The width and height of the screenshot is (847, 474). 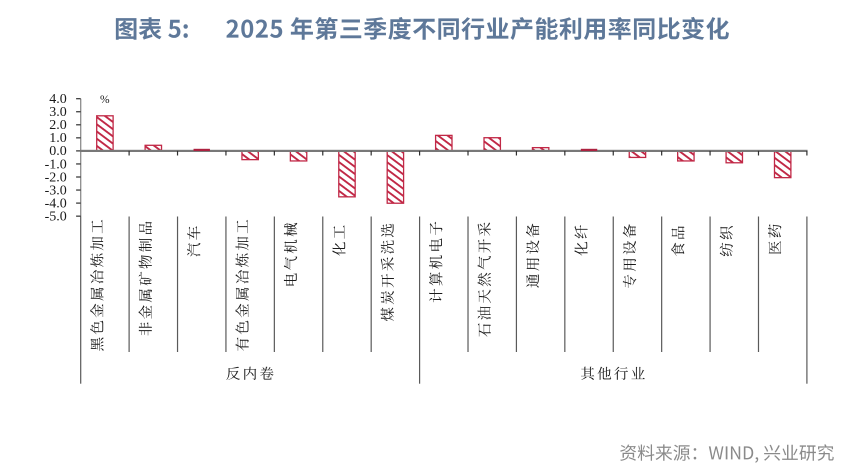 What do you see at coordinates (56, 190) in the screenshot?
I see `svg-text: -3.0` at bounding box center [56, 190].